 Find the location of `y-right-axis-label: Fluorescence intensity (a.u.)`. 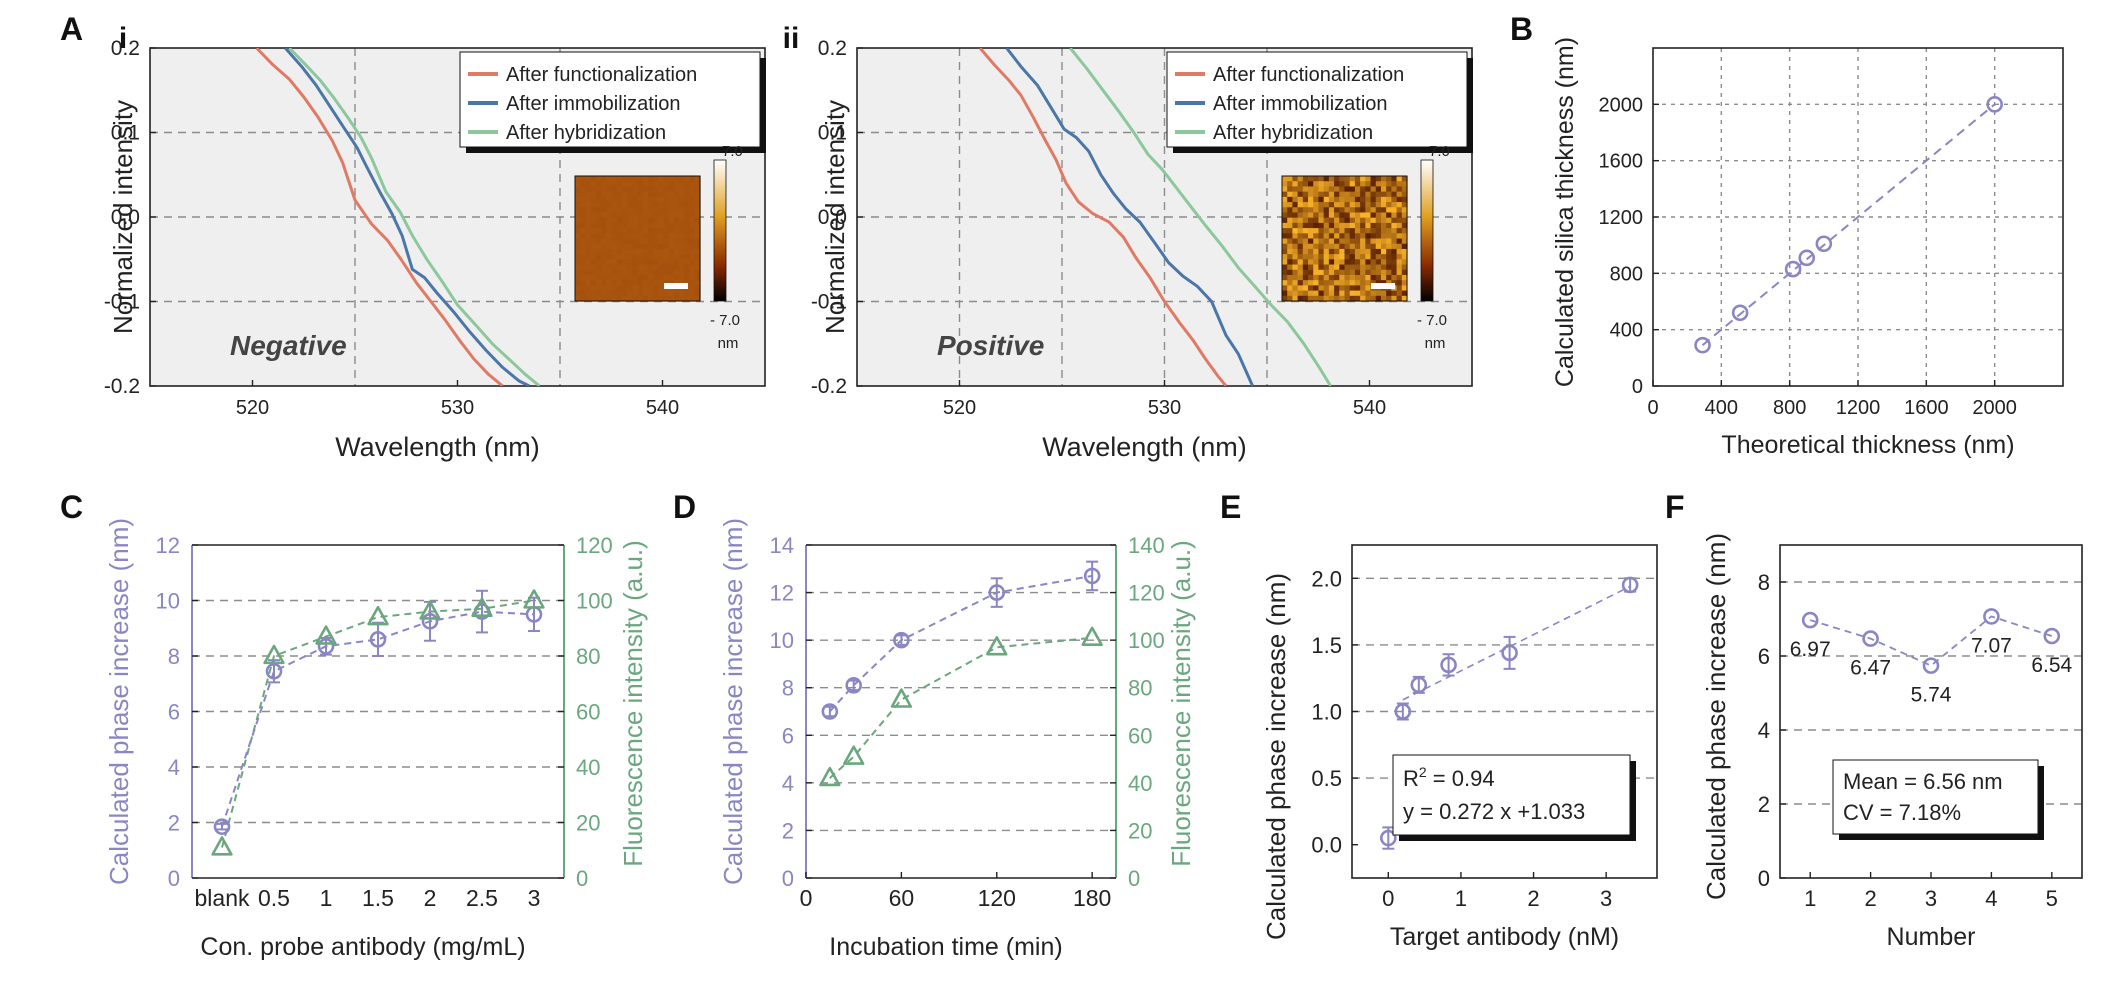

y-right-axis-label: Fluorescence intensity (a.u.) is located at coordinates (1181, 703).